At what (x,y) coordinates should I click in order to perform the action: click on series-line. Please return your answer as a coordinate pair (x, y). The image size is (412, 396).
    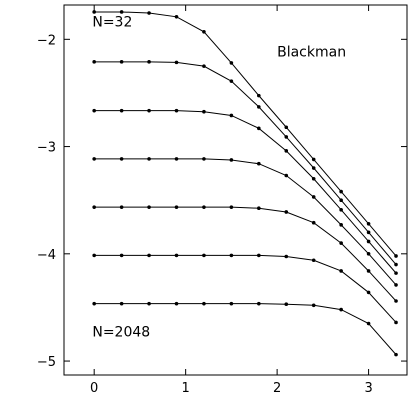
    Looking at the image, I should click on (245, 288).